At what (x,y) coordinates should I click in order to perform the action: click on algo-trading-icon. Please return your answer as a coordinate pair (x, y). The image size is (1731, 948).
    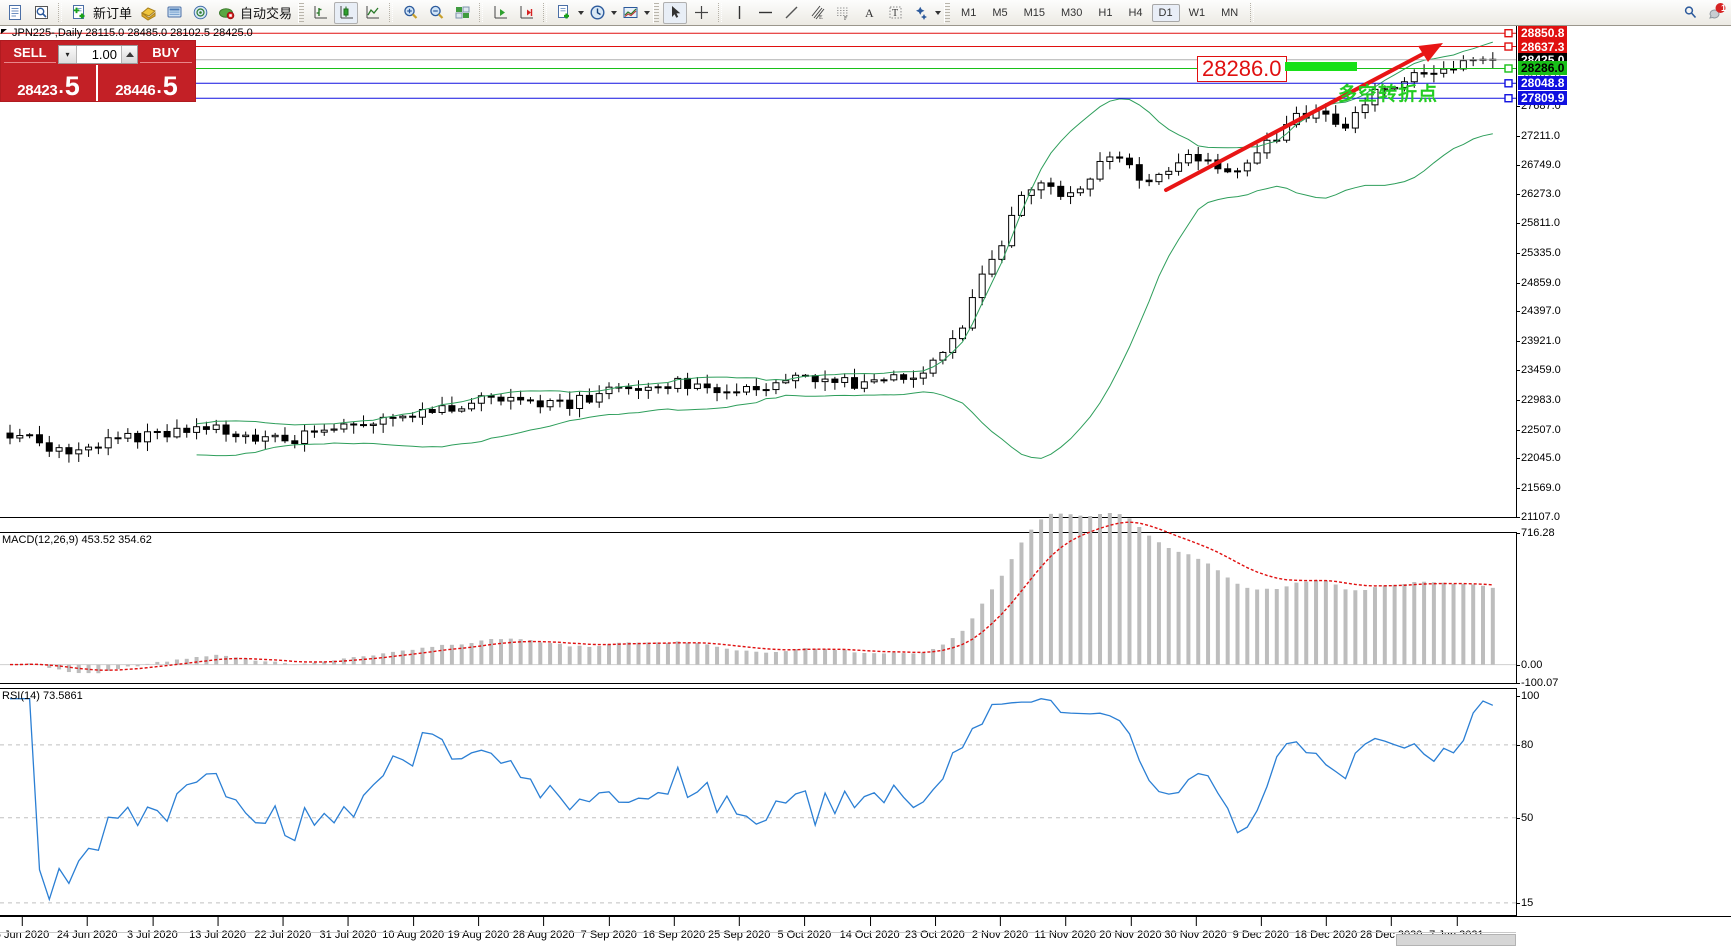
    Looking at the image, I should click on (226, 13).